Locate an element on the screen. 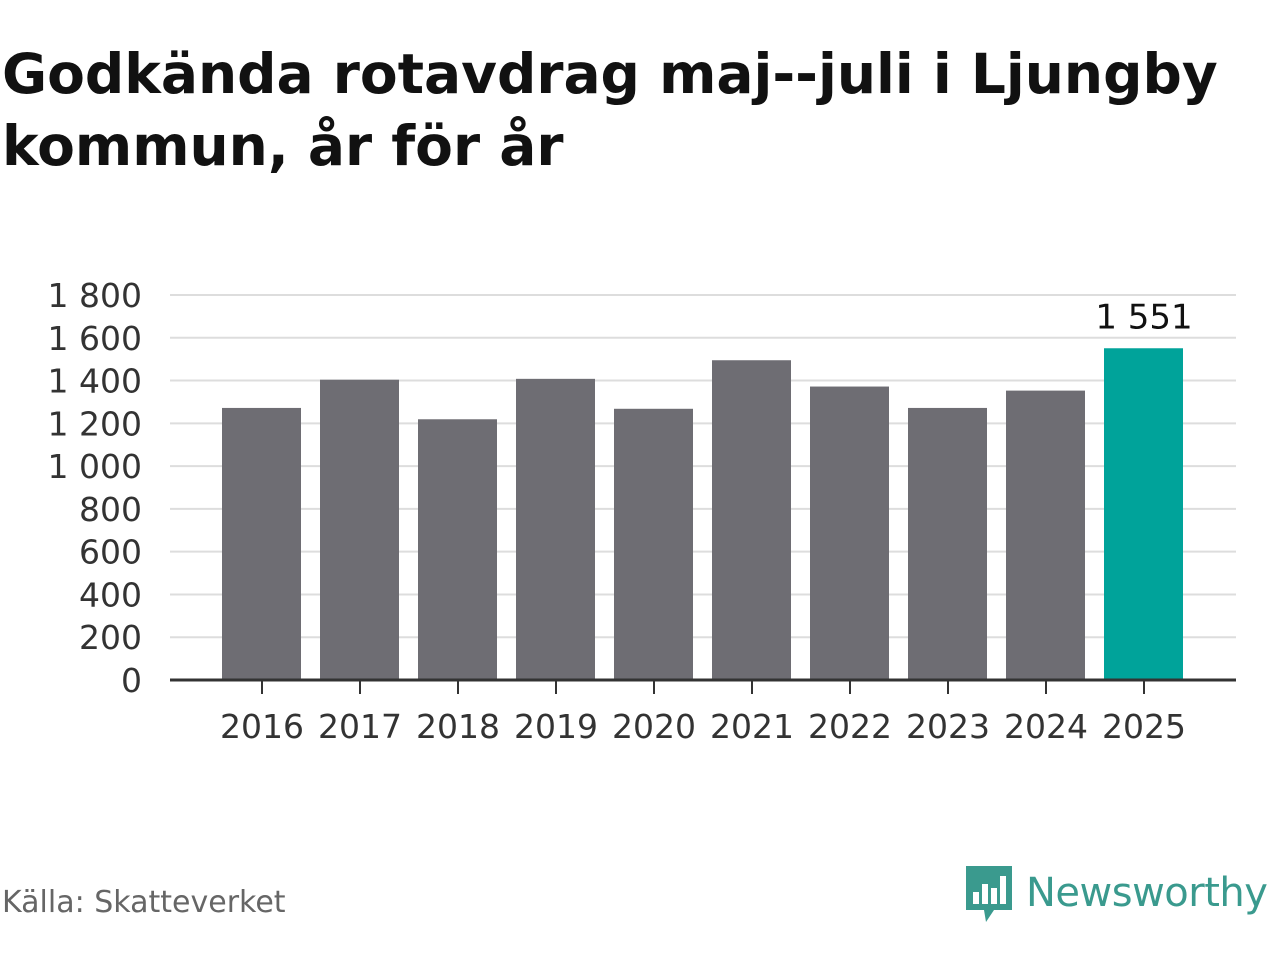  y-tick-label: 1 000 is located at coordinates (95, 466).